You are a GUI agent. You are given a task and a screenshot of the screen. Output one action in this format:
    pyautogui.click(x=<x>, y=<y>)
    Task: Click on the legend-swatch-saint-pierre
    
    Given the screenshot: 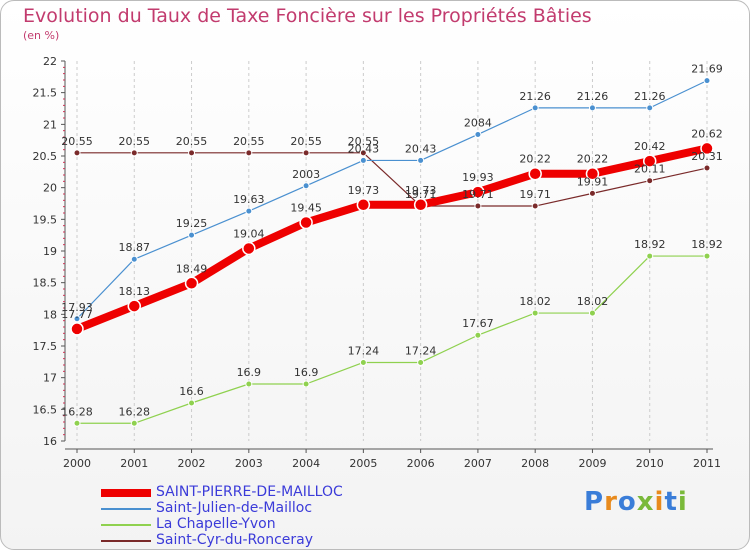 What is the action you would take?
    pyautogui.click(x=126, y=493)
    